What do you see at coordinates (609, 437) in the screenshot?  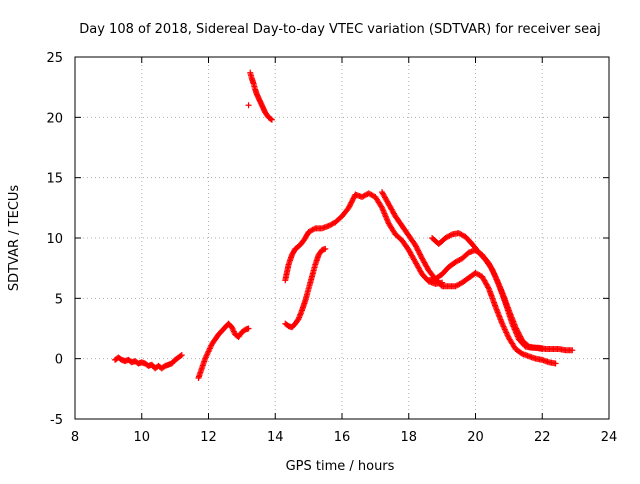 I see `x-tick-label: 24` at bounding box center [609, 437].